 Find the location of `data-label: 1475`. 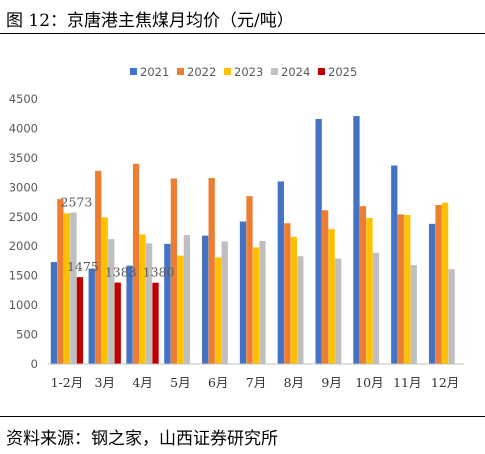

data-label: 1475 is located at coordinates (83, 266).